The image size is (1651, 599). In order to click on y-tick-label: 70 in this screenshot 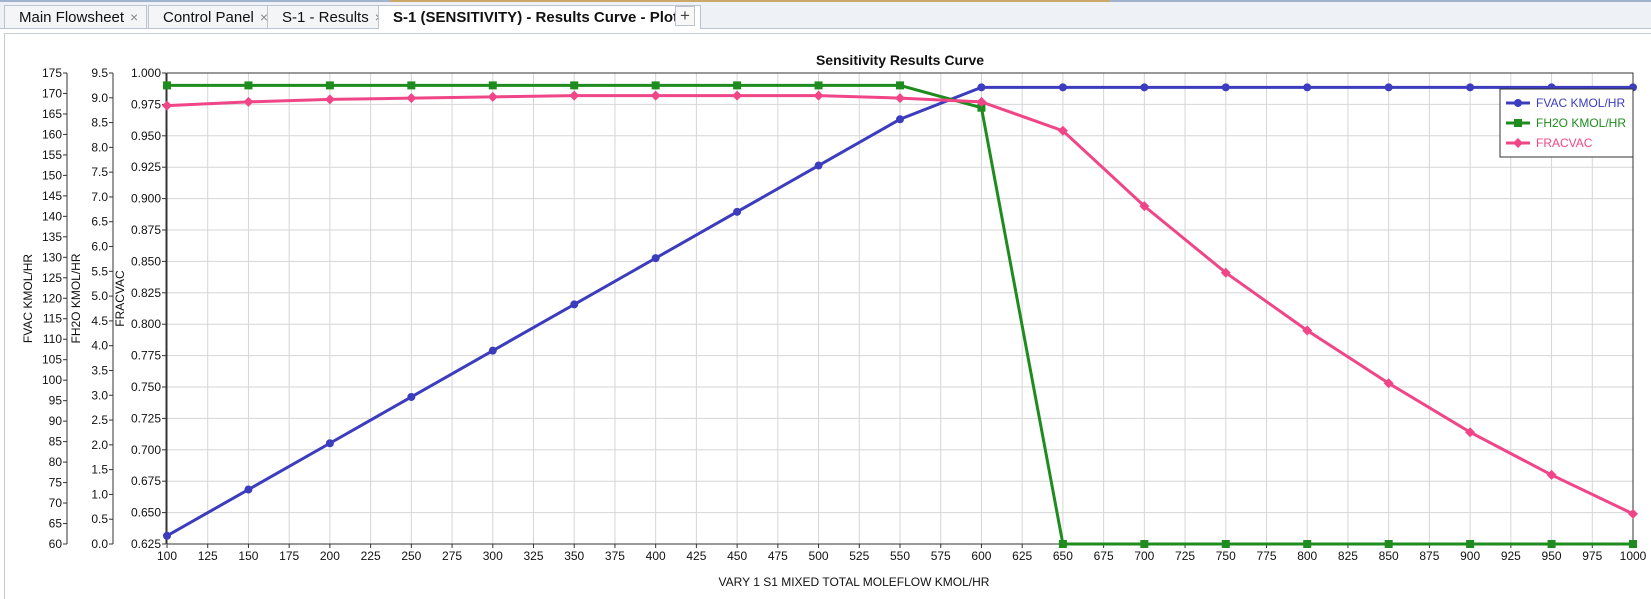, I will do `click(56, 503)`.